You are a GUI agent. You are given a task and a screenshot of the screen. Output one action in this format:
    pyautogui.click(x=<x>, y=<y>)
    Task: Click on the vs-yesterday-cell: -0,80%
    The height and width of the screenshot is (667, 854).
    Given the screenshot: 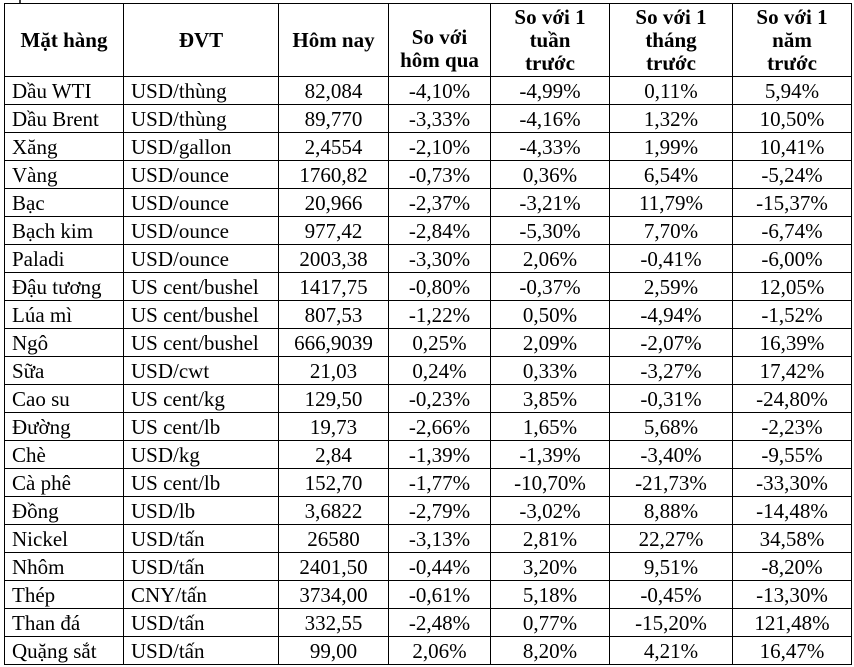 What is the action you would take?
    pyautogui.click(x=439, y=286)
    